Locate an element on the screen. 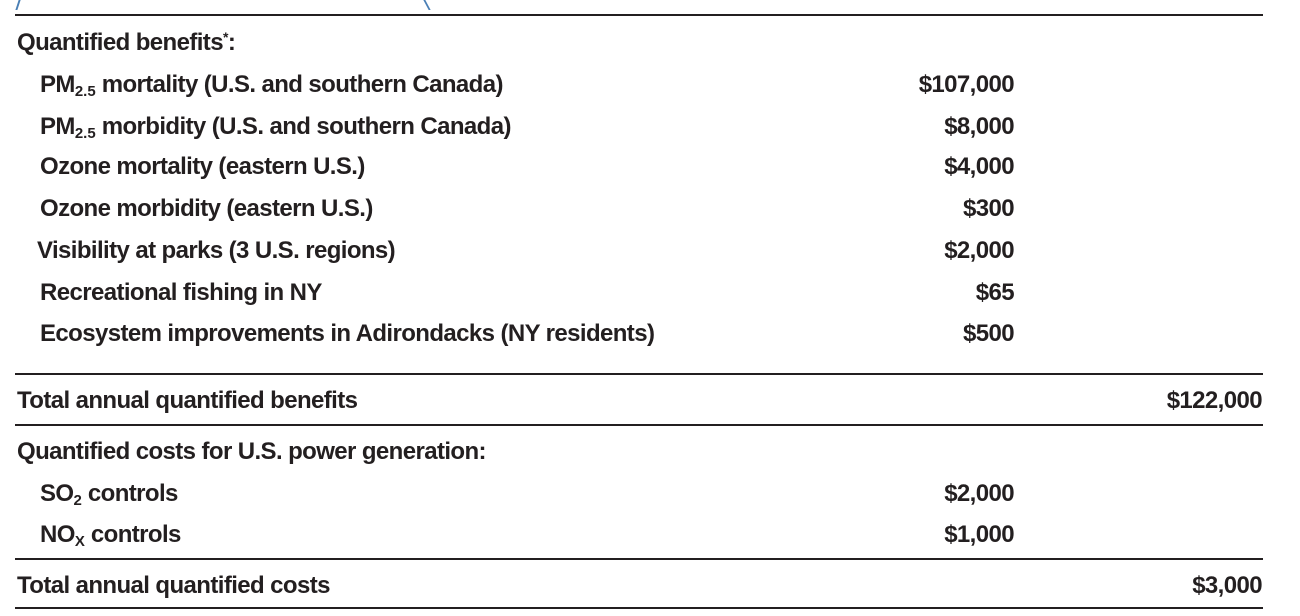 This screenshot has height=616, width=1300. costs-total-top-rule is located at coordinates (639, 559).